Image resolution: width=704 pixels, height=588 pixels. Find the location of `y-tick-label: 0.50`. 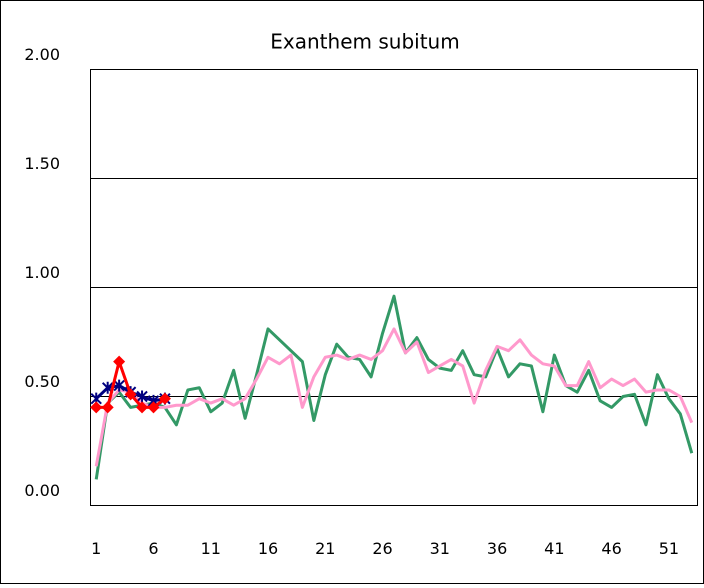

y-tick-label: 0.50 is located at coordinates (42, 381).